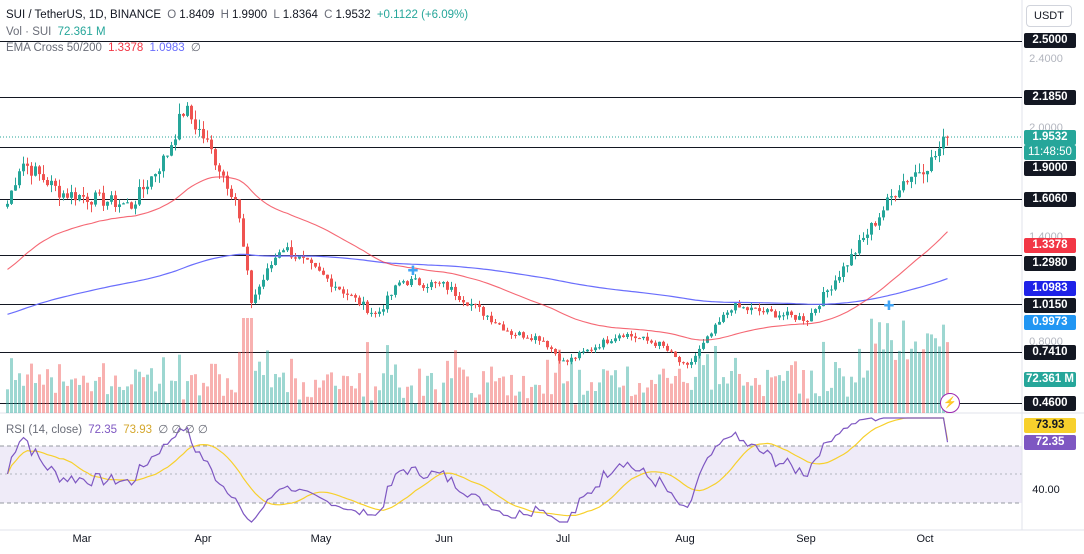 Image resolution: width=1084 pixels, height=554 pixels. What do you see at coordinates (685, 539) in the screenshot?
I see `x-tick-aug: Aug` at bounding box center [685, 539].